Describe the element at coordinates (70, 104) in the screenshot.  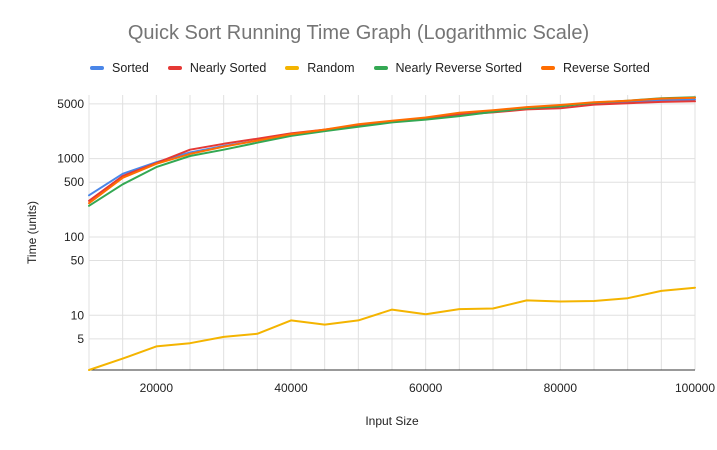
I see `y-tick-label: 5000` at that location.